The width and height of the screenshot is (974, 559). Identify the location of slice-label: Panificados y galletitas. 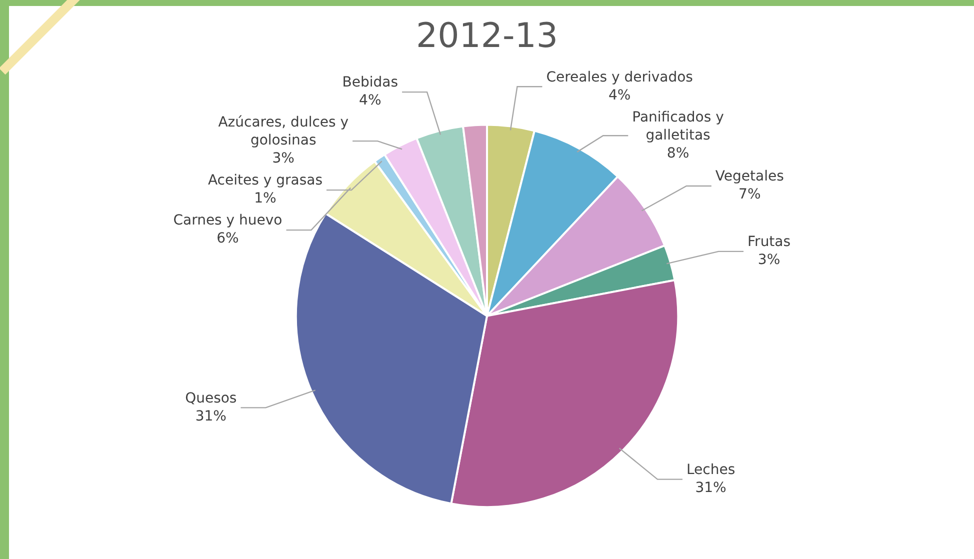
(678, 126).